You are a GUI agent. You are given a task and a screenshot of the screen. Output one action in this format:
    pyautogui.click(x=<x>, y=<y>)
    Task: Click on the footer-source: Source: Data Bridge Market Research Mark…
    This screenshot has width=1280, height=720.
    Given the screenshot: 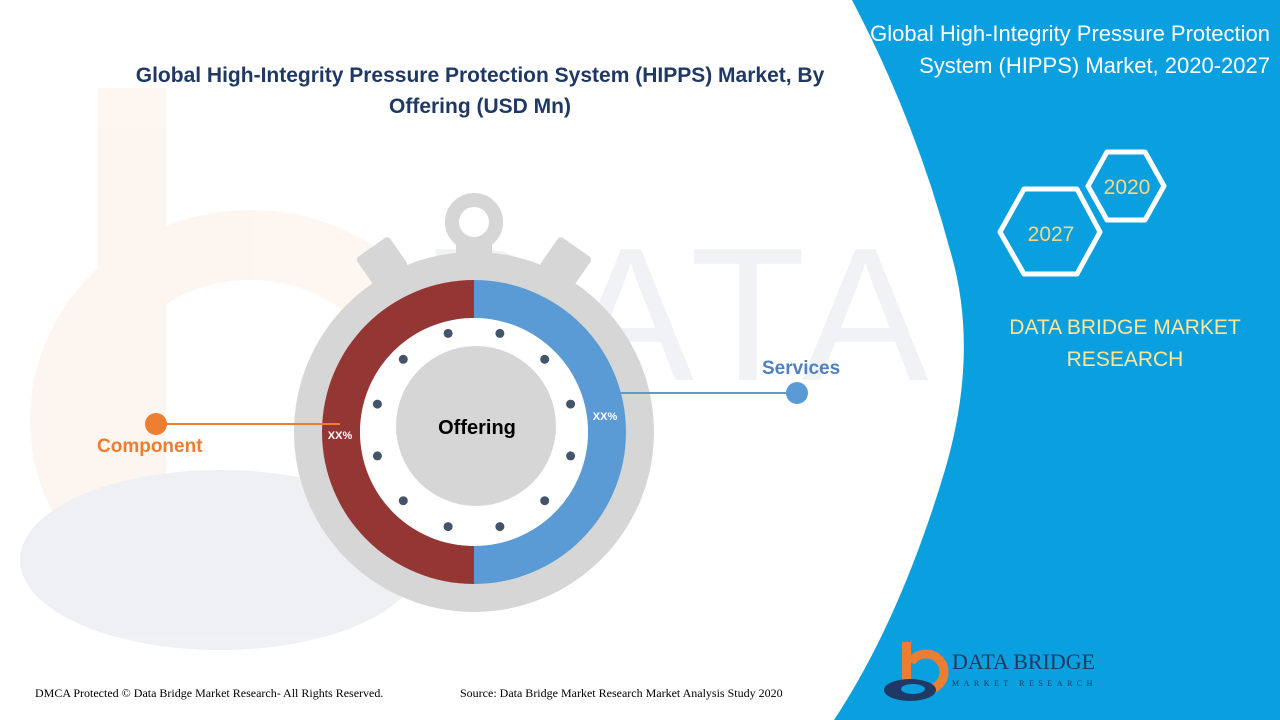 What is the action you would take?
    pyautogui.click(x=621, y=693)
    